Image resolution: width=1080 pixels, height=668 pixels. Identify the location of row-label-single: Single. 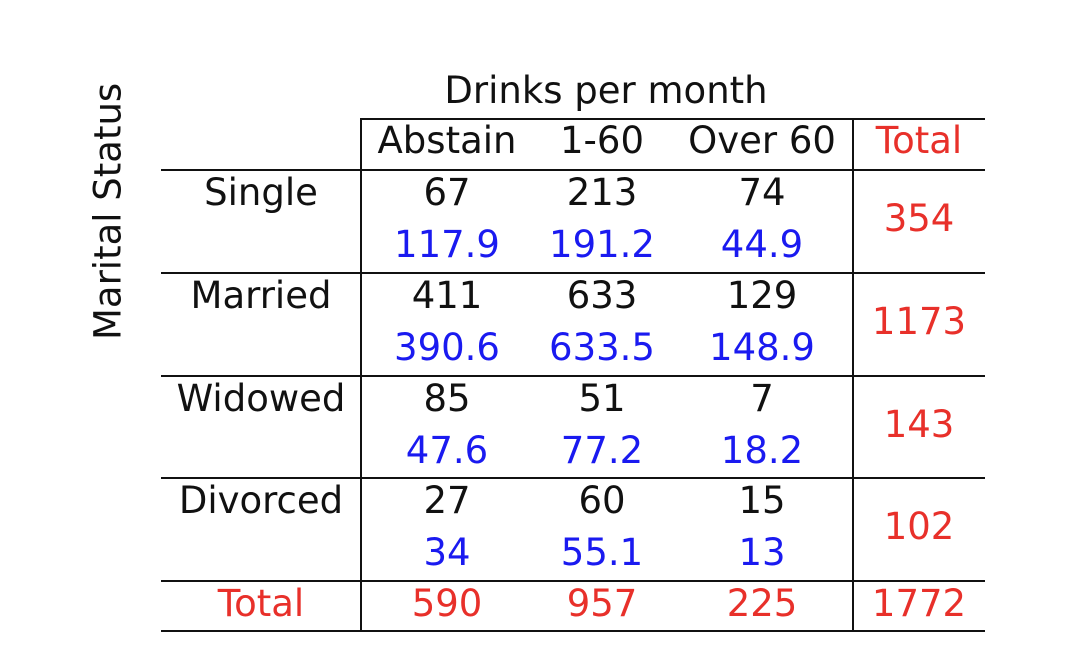
(261, 192).